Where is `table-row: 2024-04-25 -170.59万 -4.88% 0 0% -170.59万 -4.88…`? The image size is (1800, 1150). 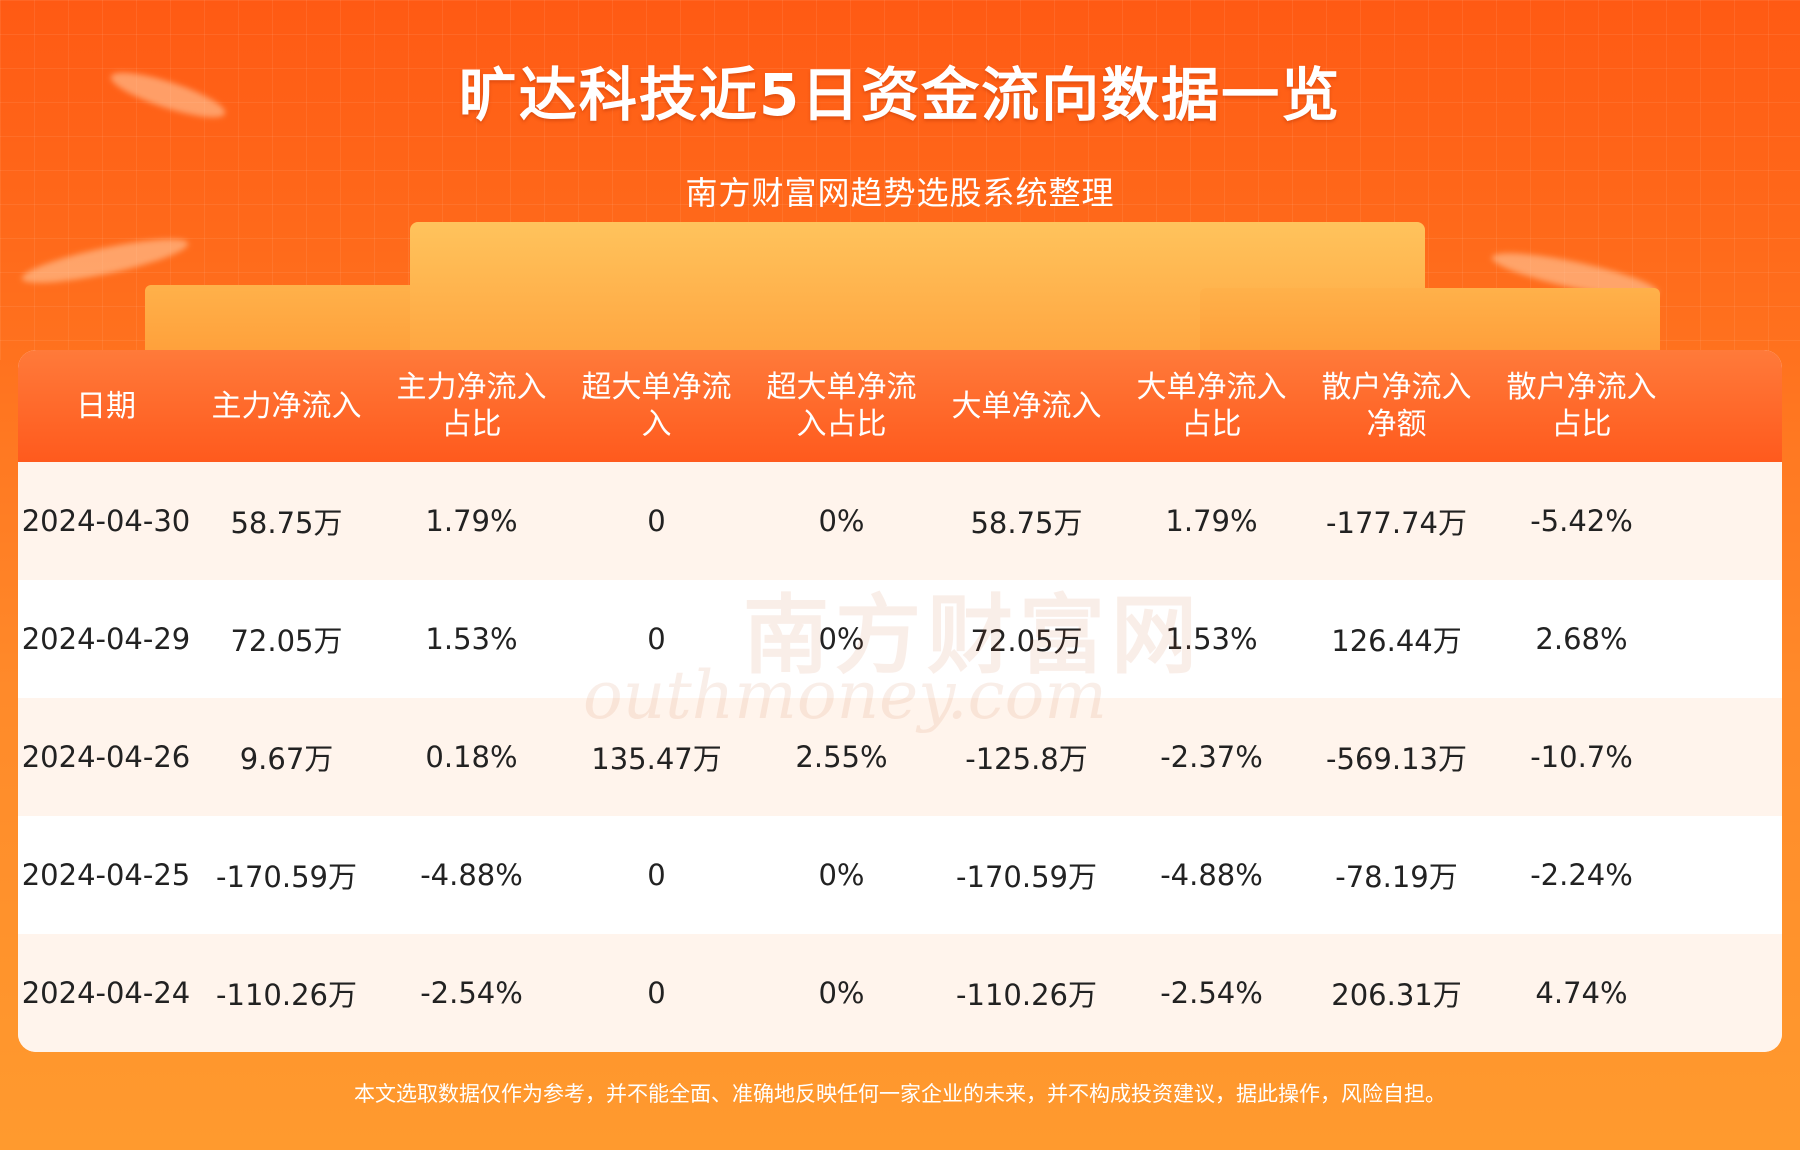
table-row: 2024-04-25 -170.59万 -4.88% 0 0% -170.59万 -4.88… is located at coordinates (900, 875).